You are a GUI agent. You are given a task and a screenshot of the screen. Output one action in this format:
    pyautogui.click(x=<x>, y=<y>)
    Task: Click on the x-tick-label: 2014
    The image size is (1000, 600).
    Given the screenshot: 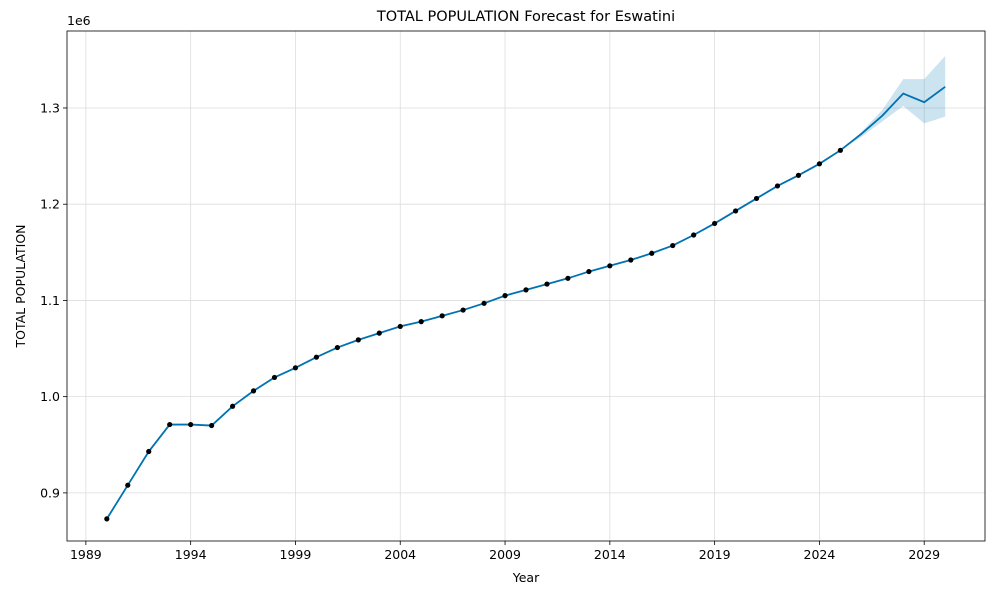 What is the action you would take?
    pyautogui.click(x=610, y=554)
    